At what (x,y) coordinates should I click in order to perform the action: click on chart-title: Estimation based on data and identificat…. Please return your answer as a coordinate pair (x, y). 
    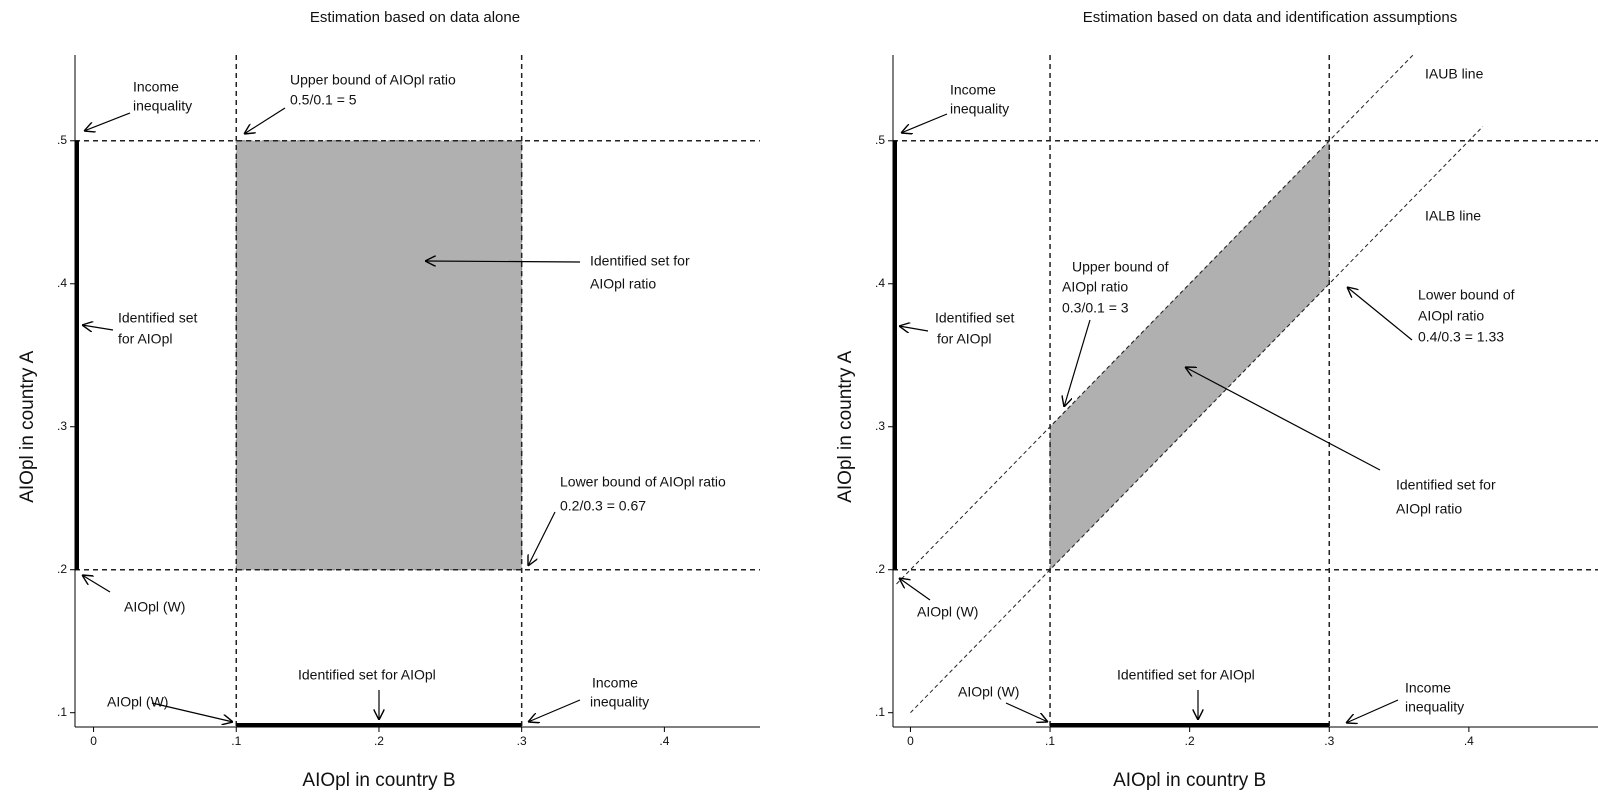
    Looking at the image, I should click on (1270, 17).